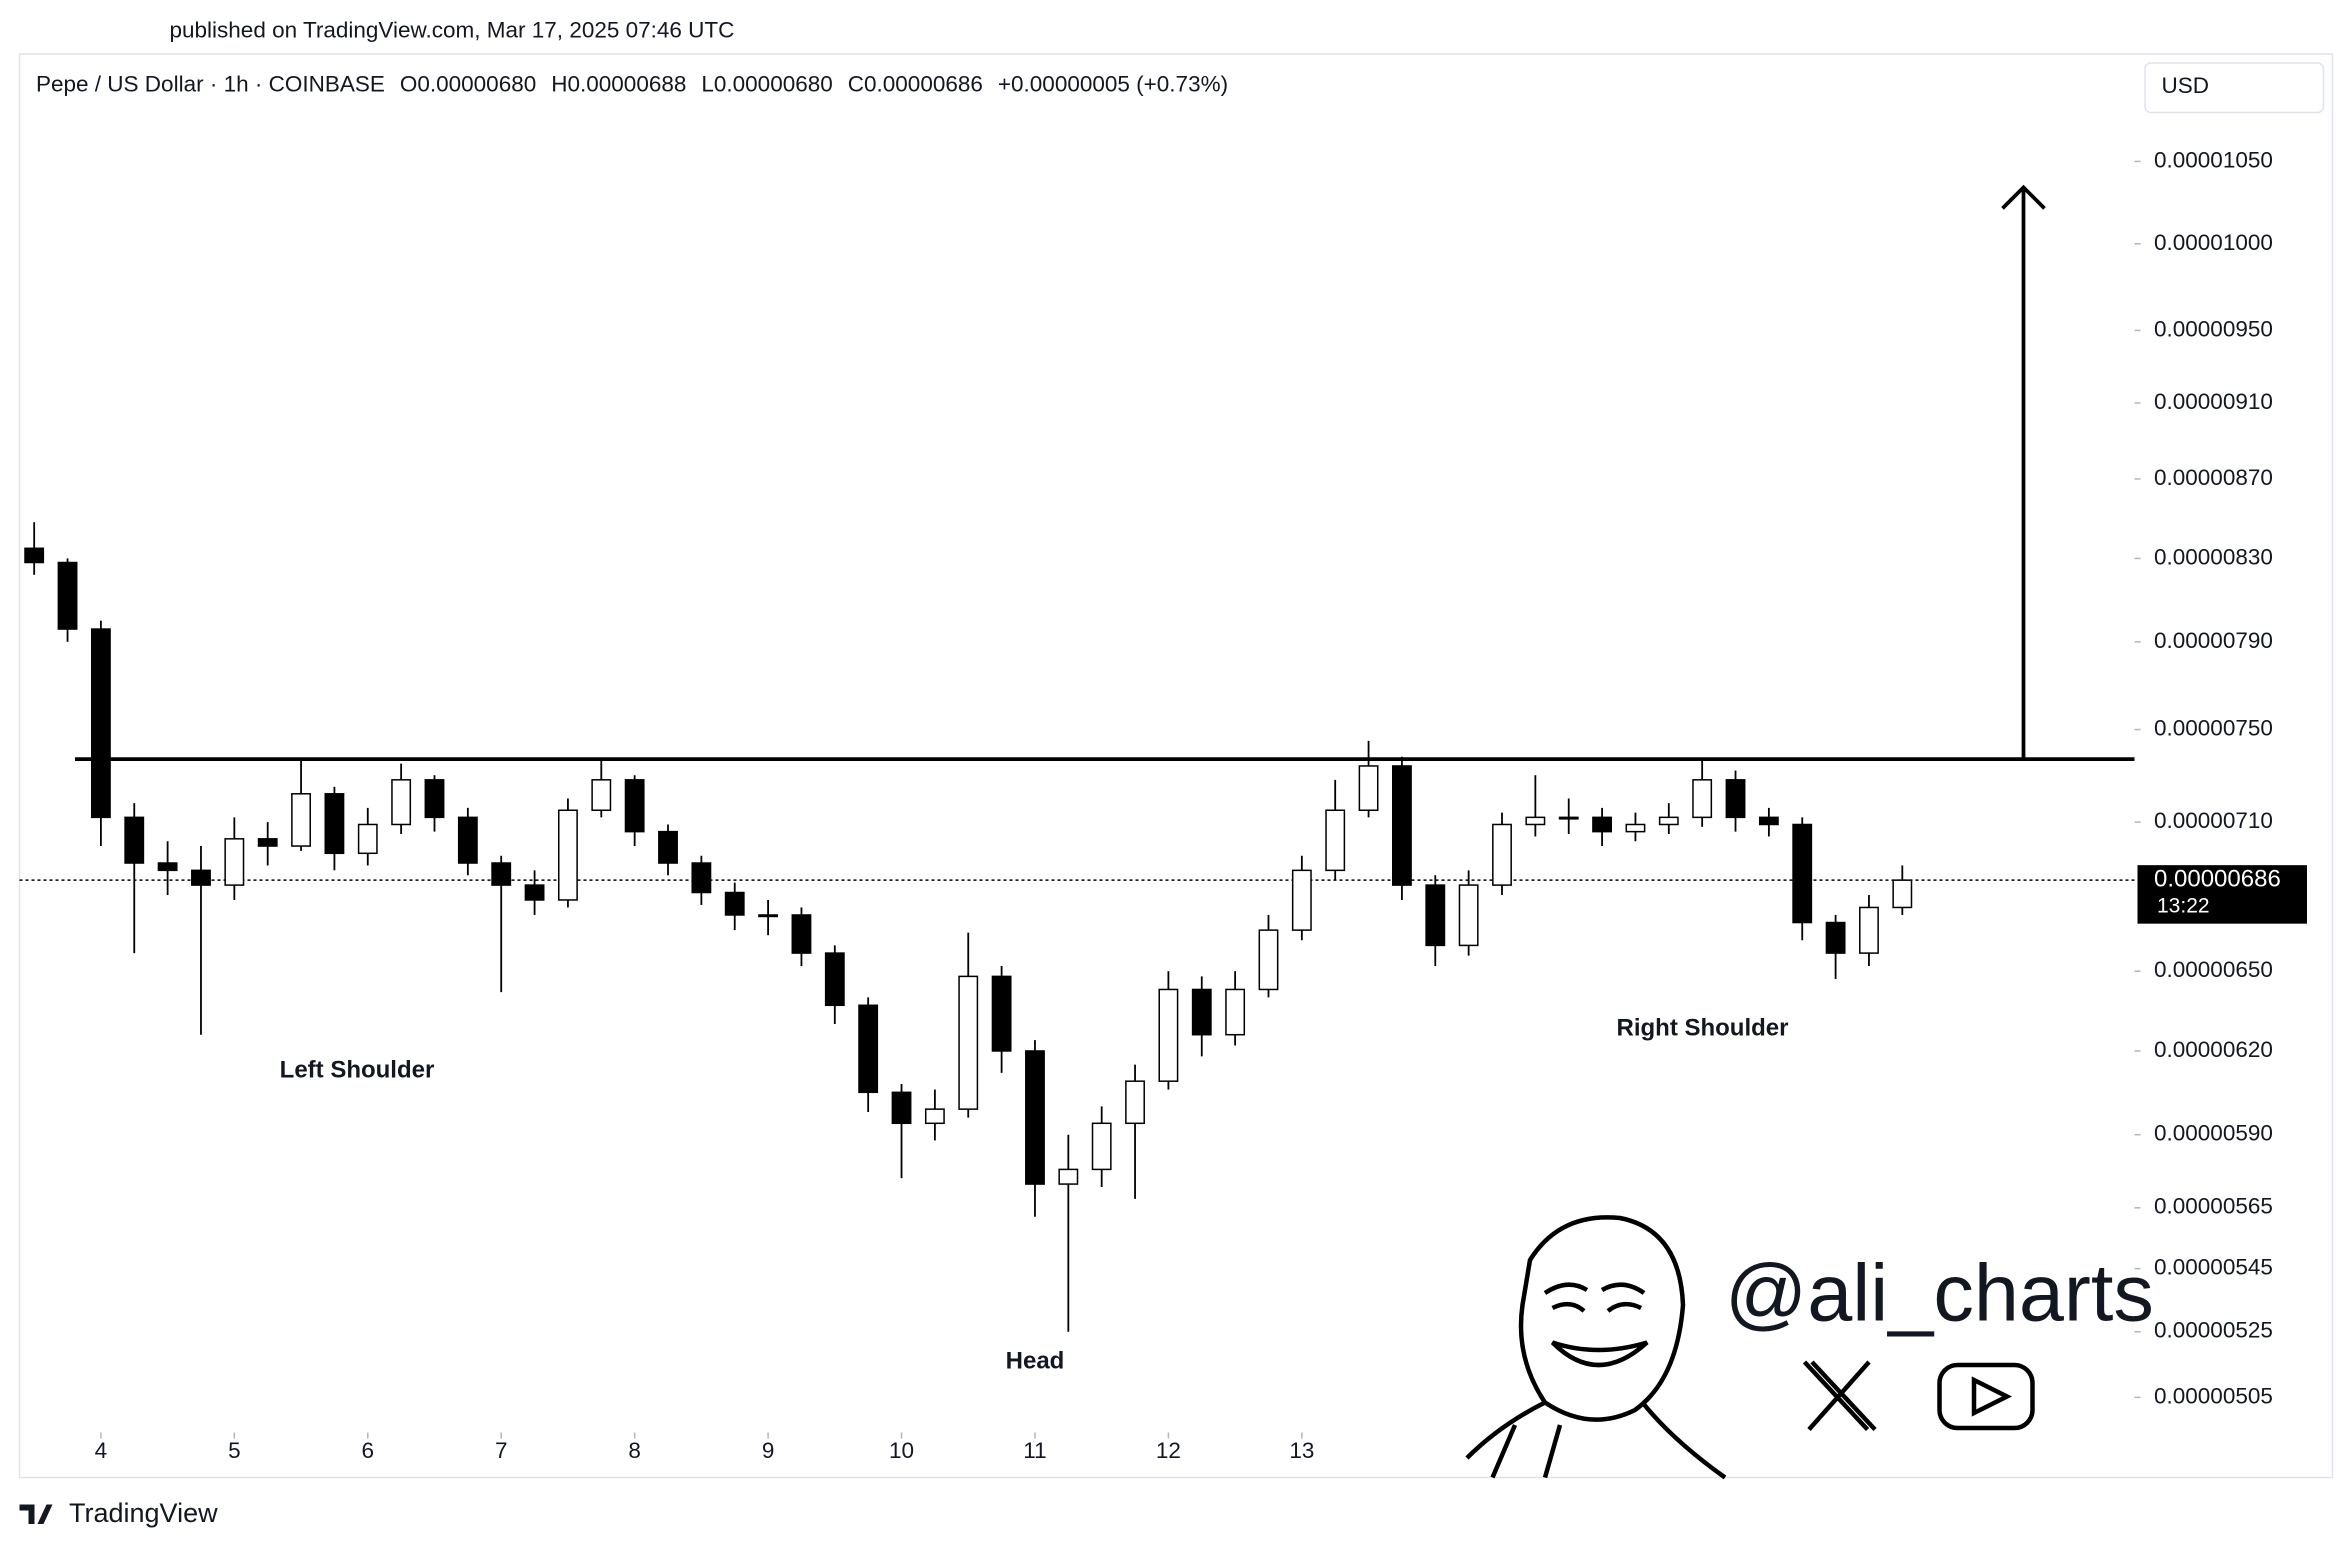 The image size is (2352, 1550). I want to click on ohlc-value: L0.00000680, so click(766, 83).